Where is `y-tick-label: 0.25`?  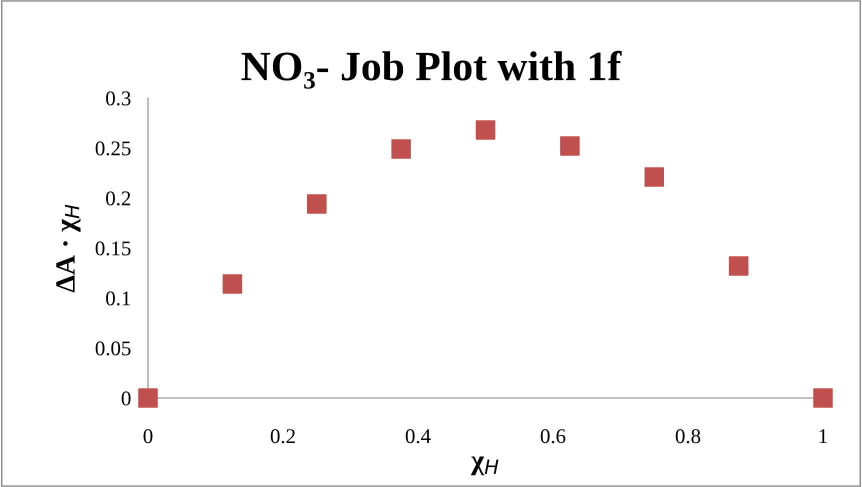 y-tick-label: 0.25 is located at coordinates (113, 148).